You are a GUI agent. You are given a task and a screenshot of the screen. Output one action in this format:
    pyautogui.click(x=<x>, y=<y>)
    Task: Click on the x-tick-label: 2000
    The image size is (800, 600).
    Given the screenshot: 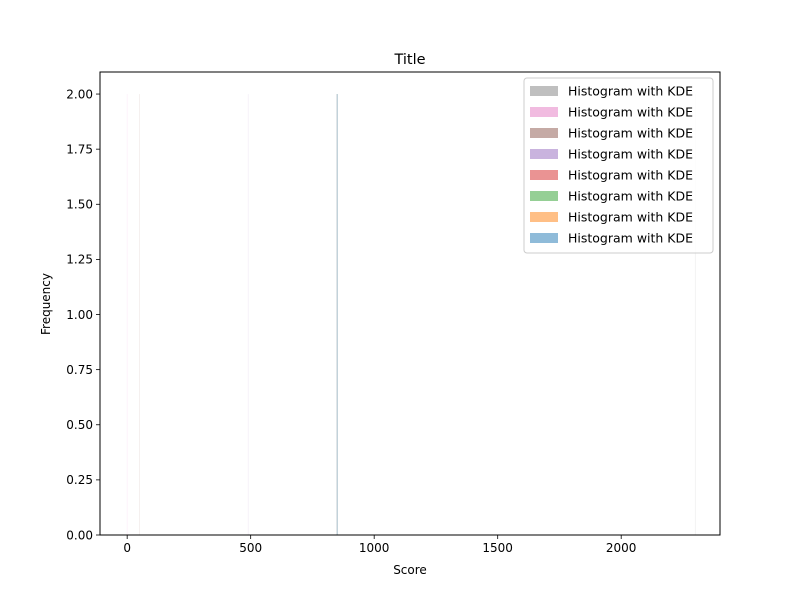 What is the action you would take?
    pyautogui.click(x=621, y=548)
    